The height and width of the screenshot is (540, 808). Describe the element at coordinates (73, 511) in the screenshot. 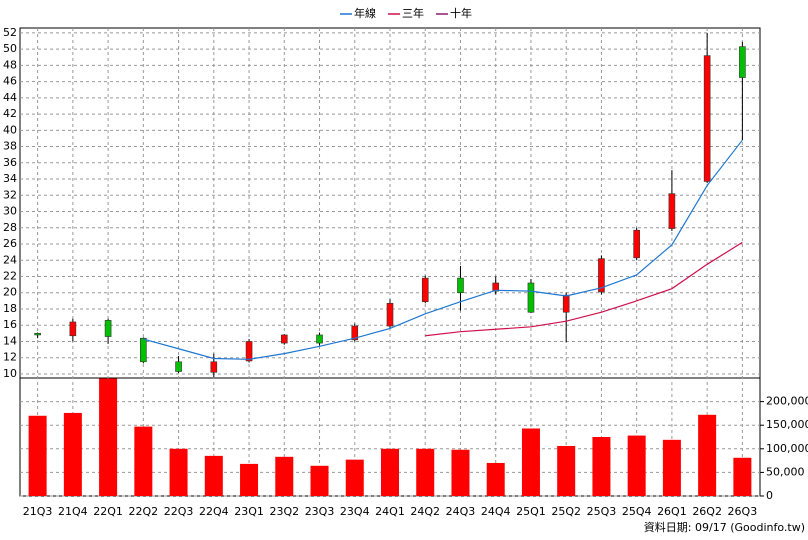

I see `x-tick-label: 21Q4` at that location.